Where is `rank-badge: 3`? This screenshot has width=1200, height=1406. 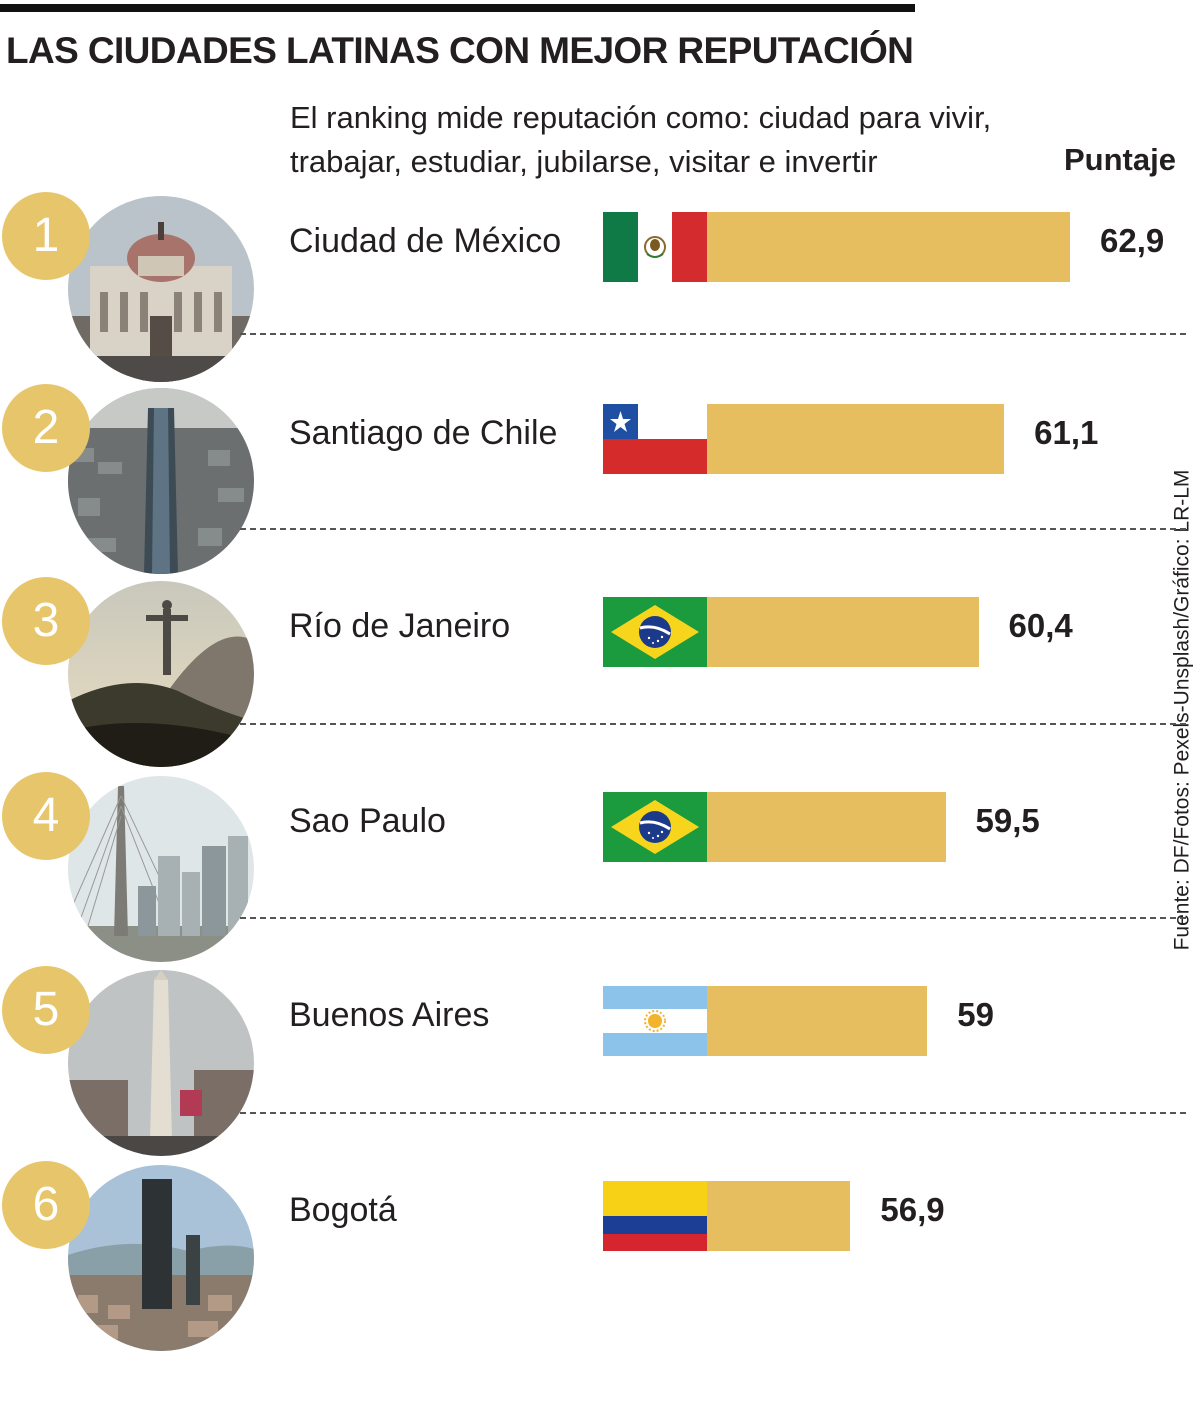 rank-badge: 3 is located at coordinates (46, 621).